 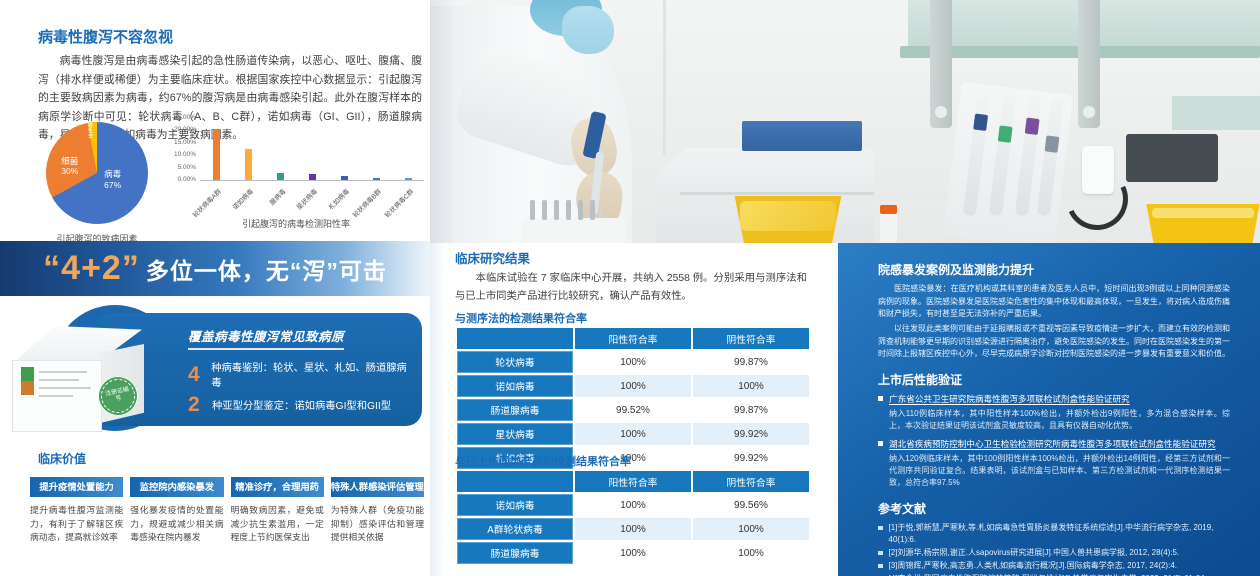 I want to click on validation-section-title: 上市后性能验证, so click(x=920, y=379).